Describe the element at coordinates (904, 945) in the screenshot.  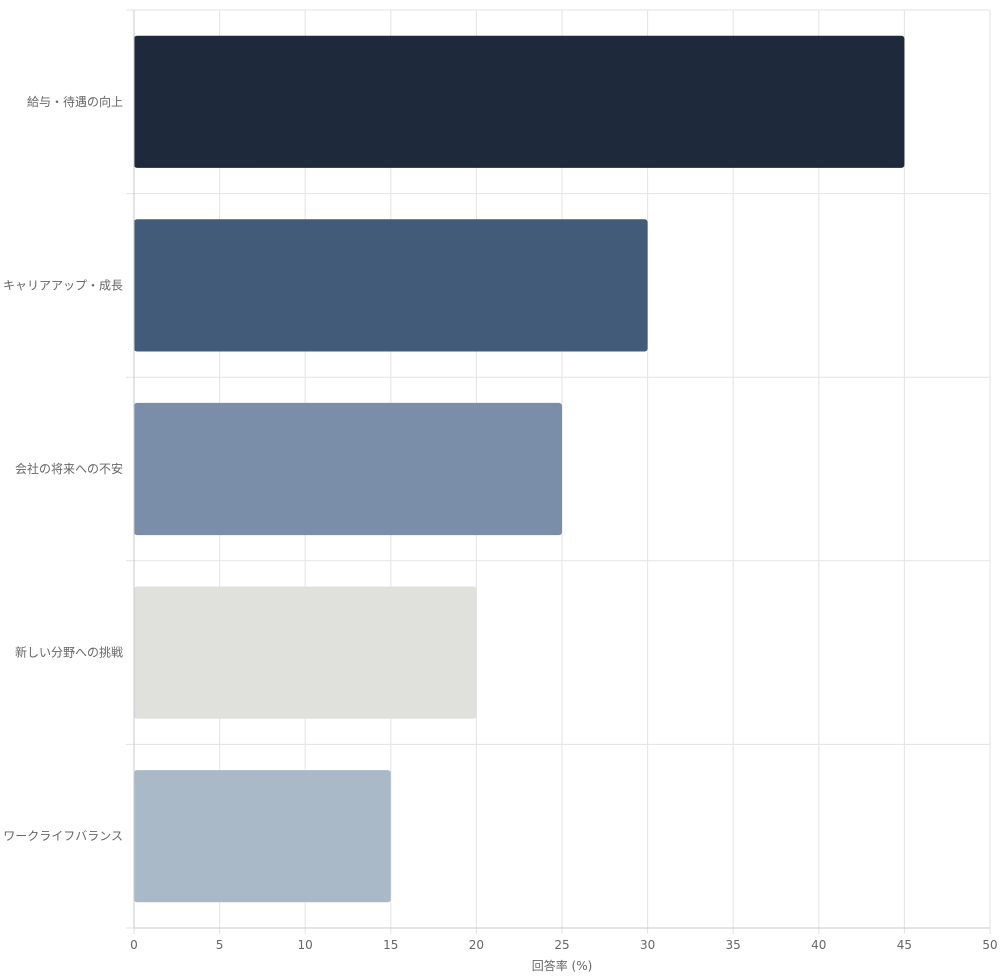
I see `x-tick-label: 45` at that location.